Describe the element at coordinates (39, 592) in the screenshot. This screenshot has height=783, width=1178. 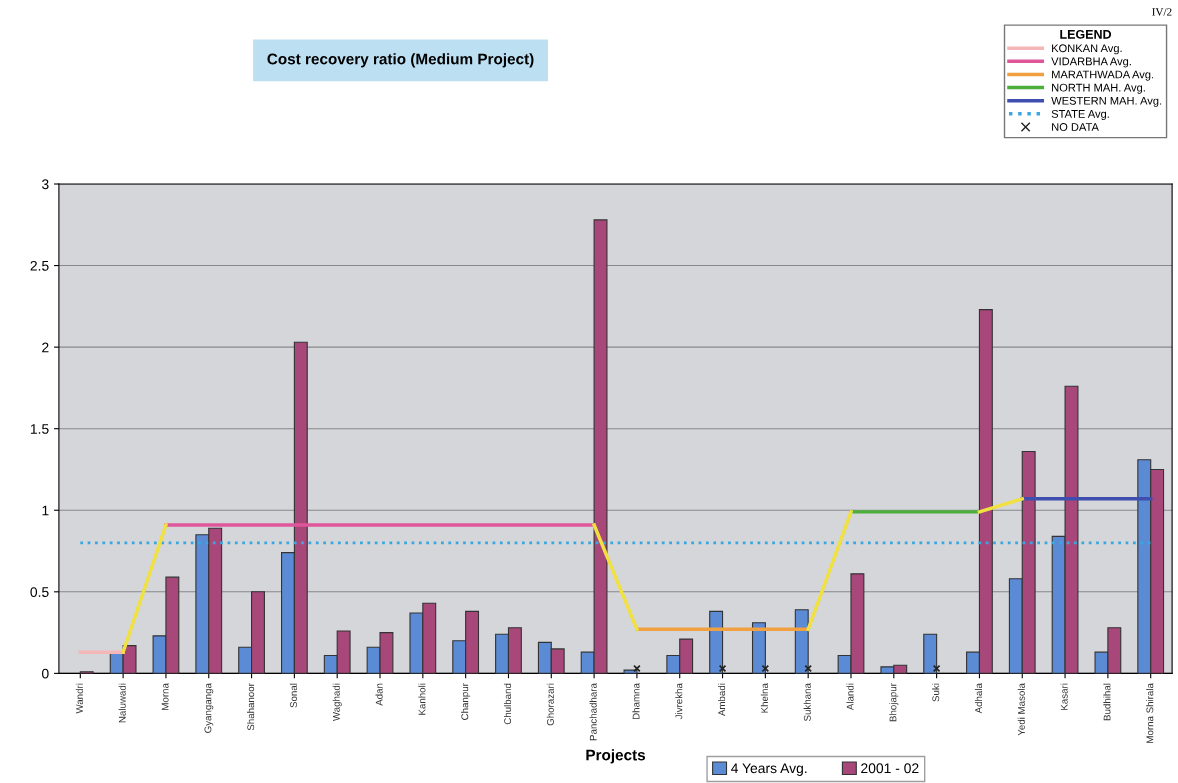
I see `y-tick-label: 0.5` at that location.